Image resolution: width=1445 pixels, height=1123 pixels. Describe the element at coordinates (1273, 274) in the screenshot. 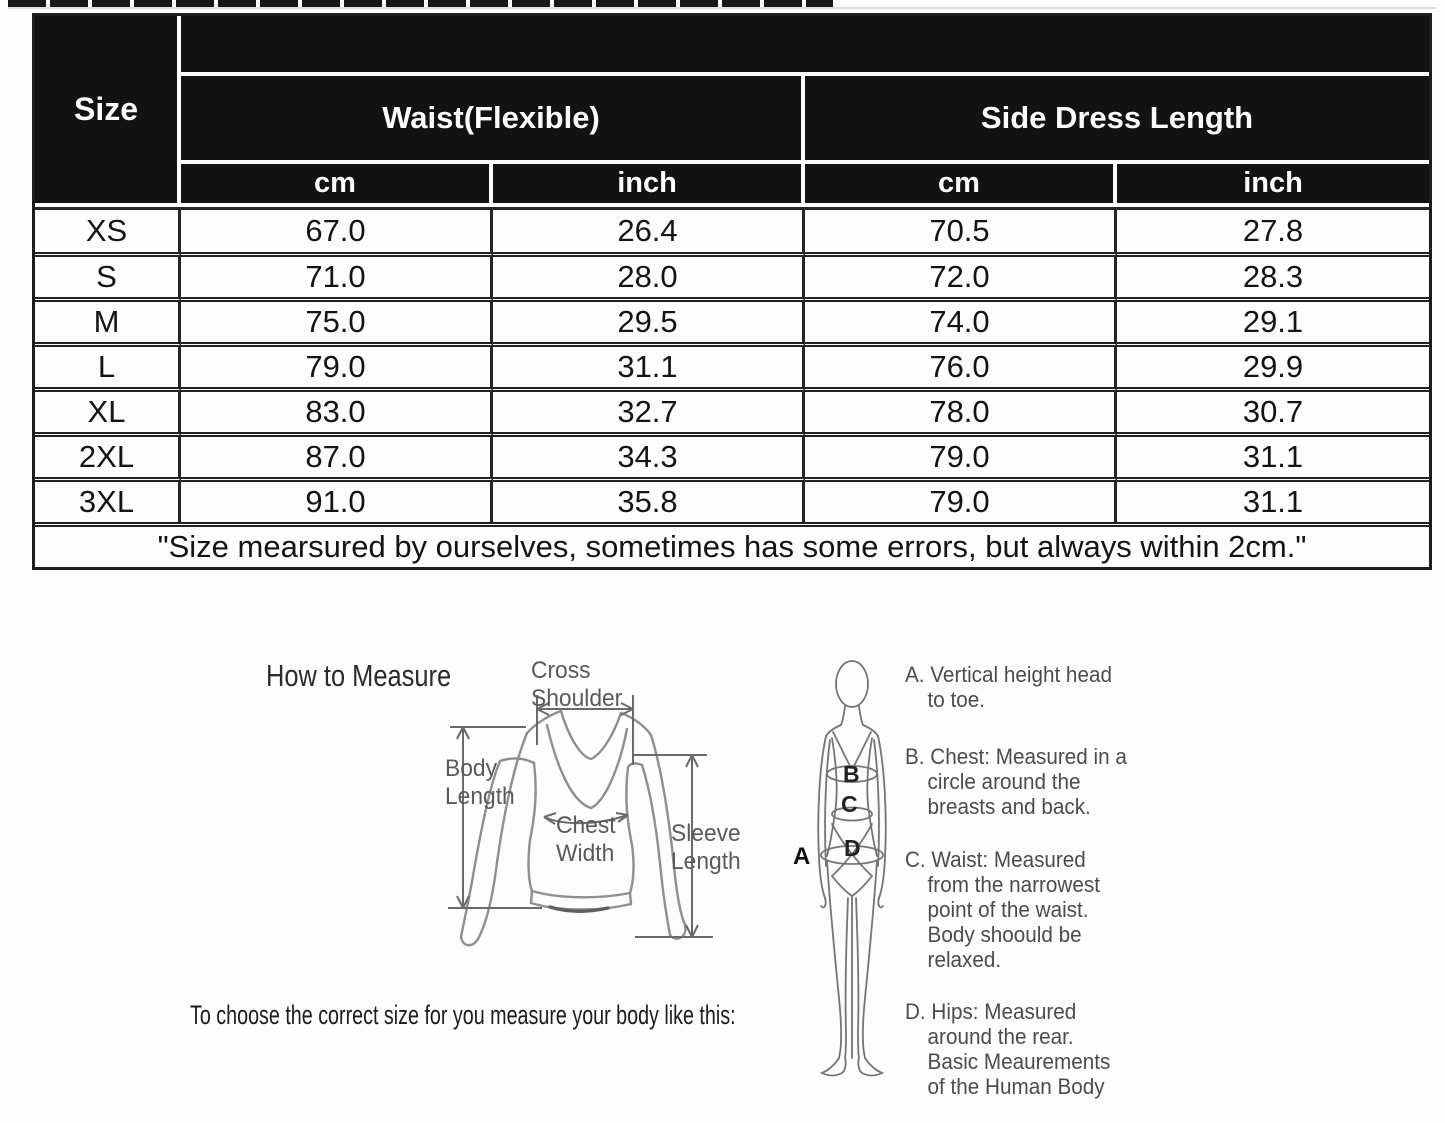

I see `length-inch-value: 28.3` at that location.